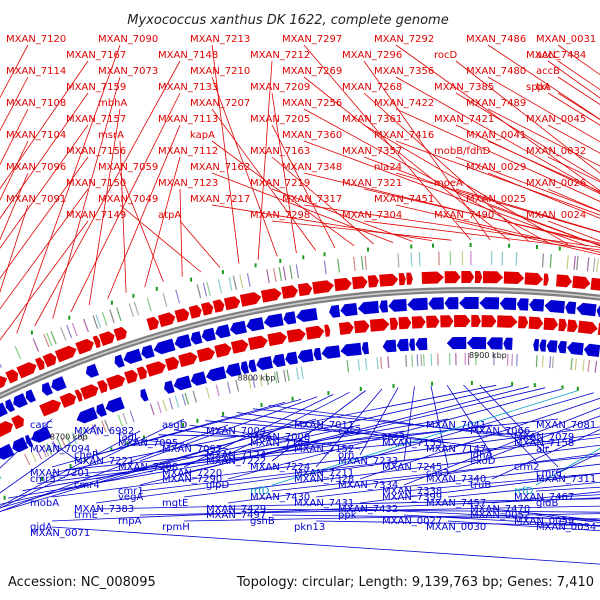 The image size is (600, 600). Describe the element at coordinates (480, 485) in the screenshot. I see `reverse-gene-label: truB` at that location.